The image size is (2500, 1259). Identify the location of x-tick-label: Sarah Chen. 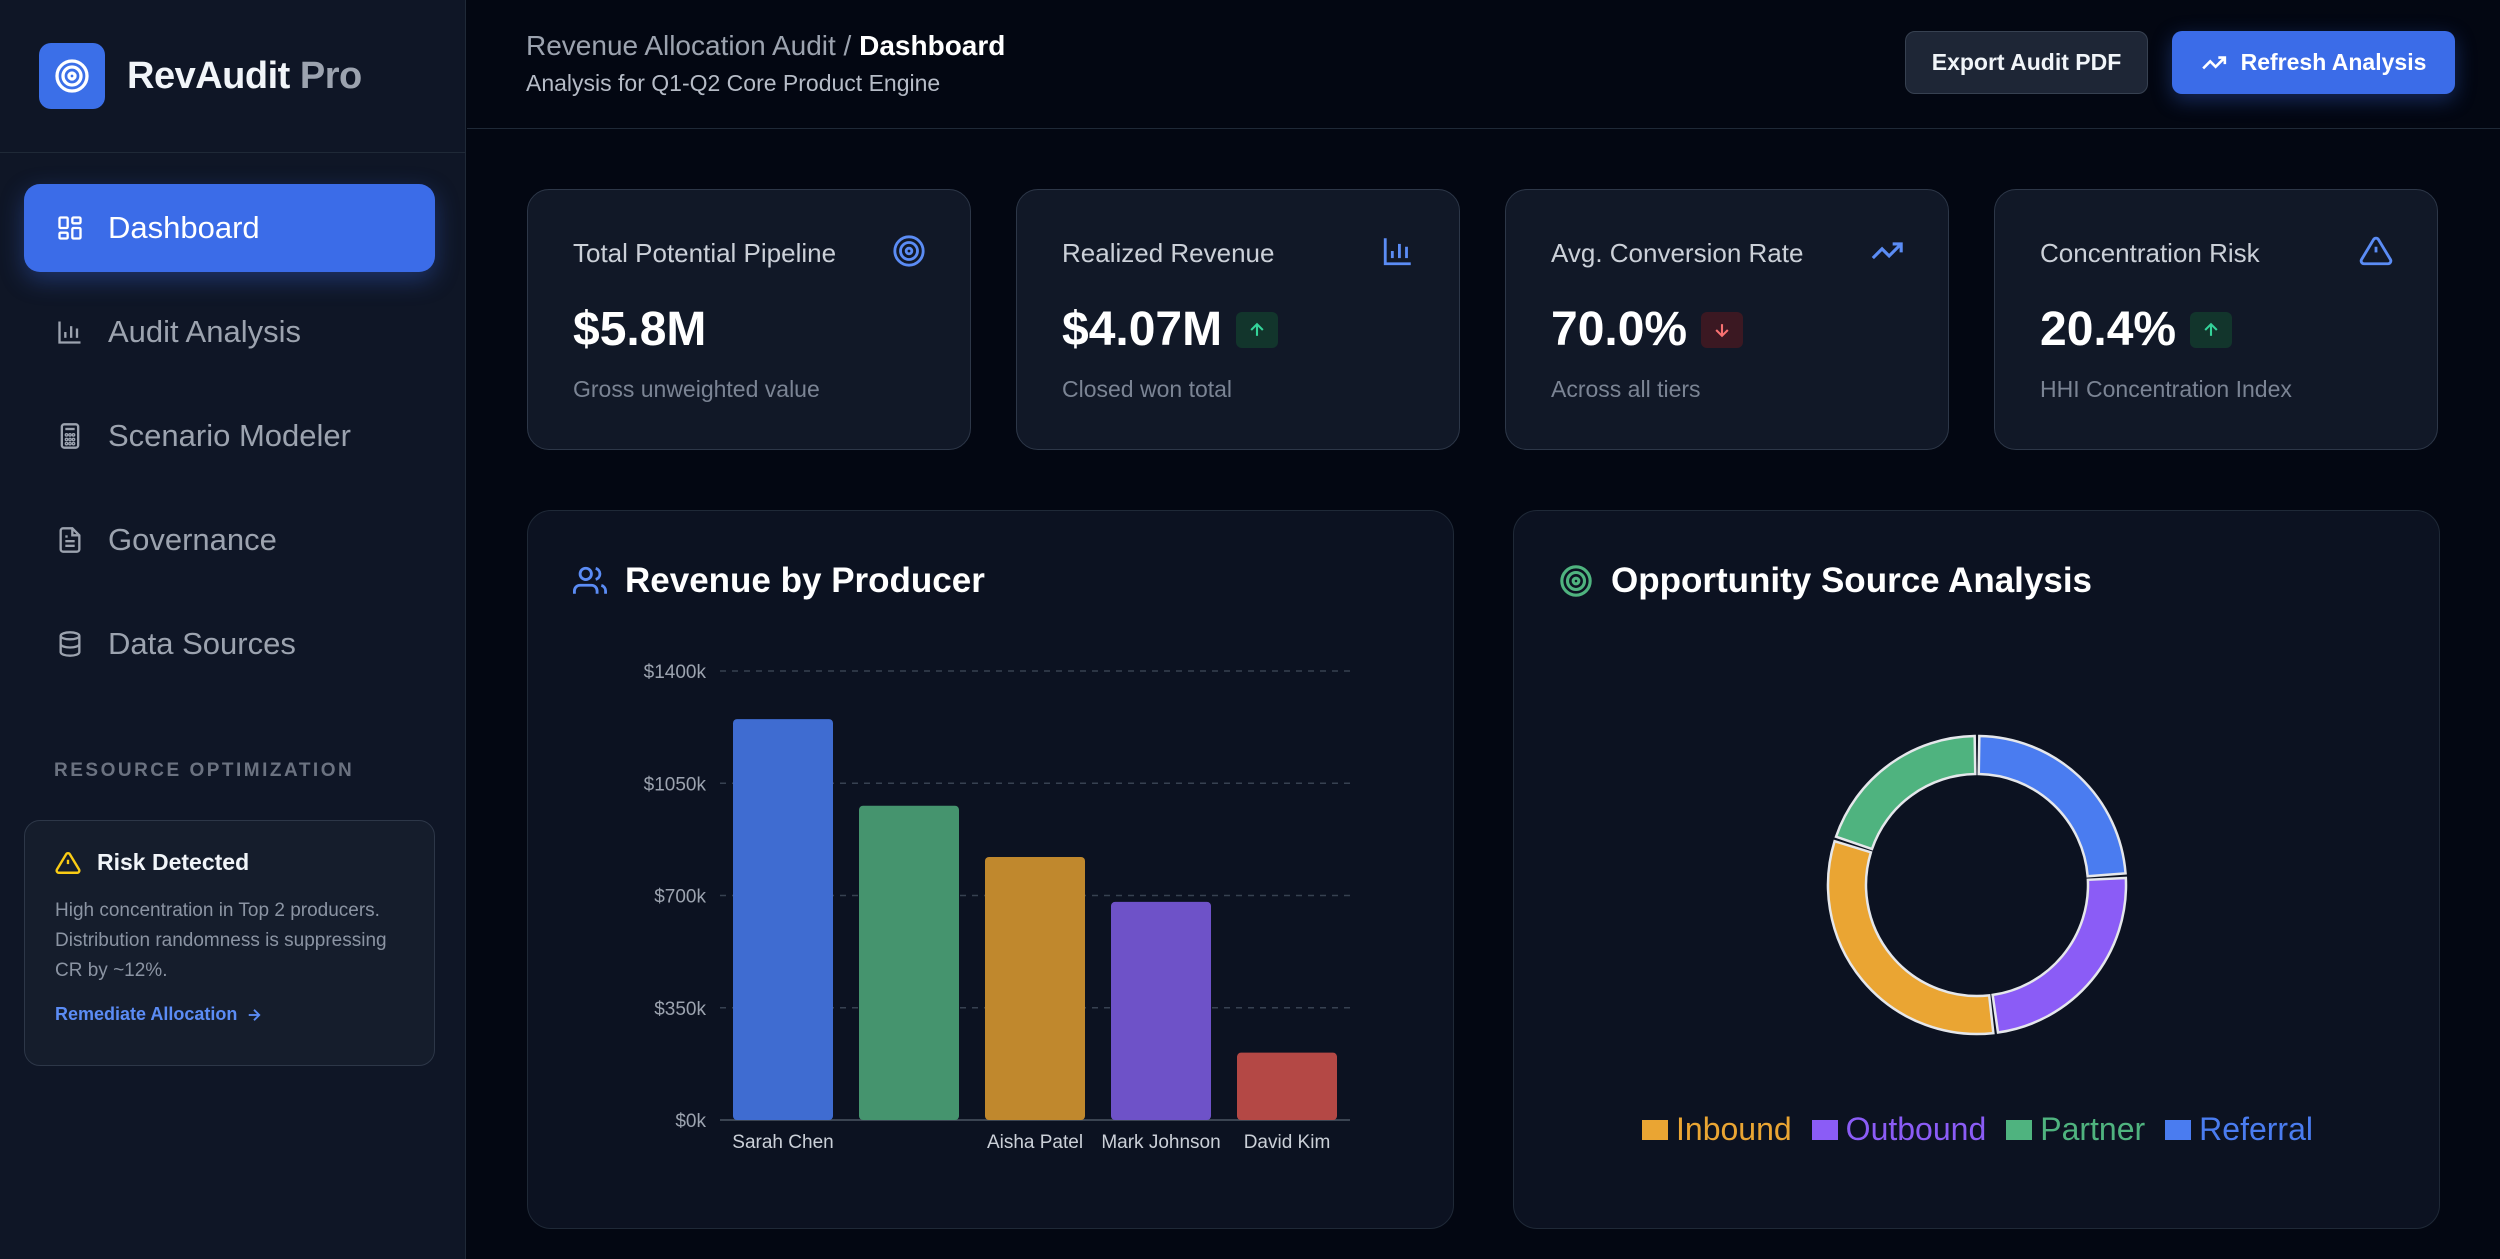
(782, 1142).